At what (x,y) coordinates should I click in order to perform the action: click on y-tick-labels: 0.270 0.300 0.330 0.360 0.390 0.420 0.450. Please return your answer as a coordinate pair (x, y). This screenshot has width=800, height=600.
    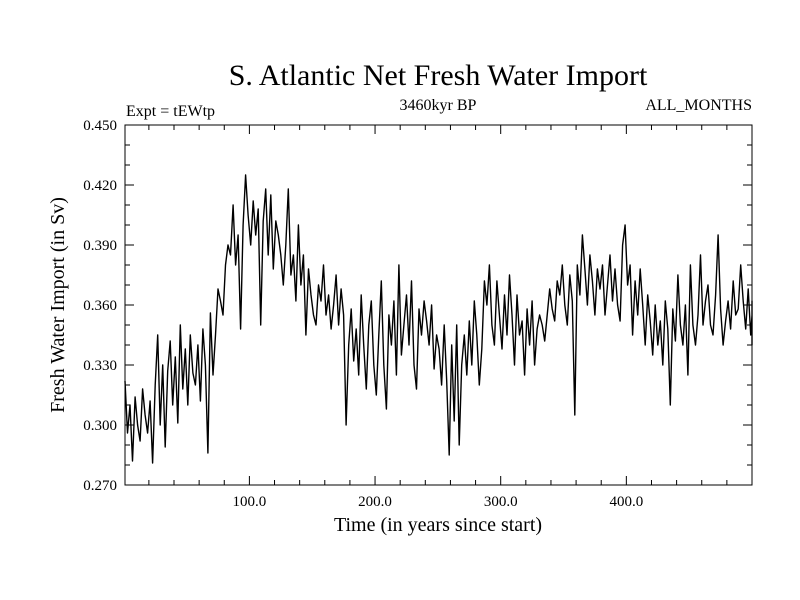
    Looking at the image, I should click on (100, 306).